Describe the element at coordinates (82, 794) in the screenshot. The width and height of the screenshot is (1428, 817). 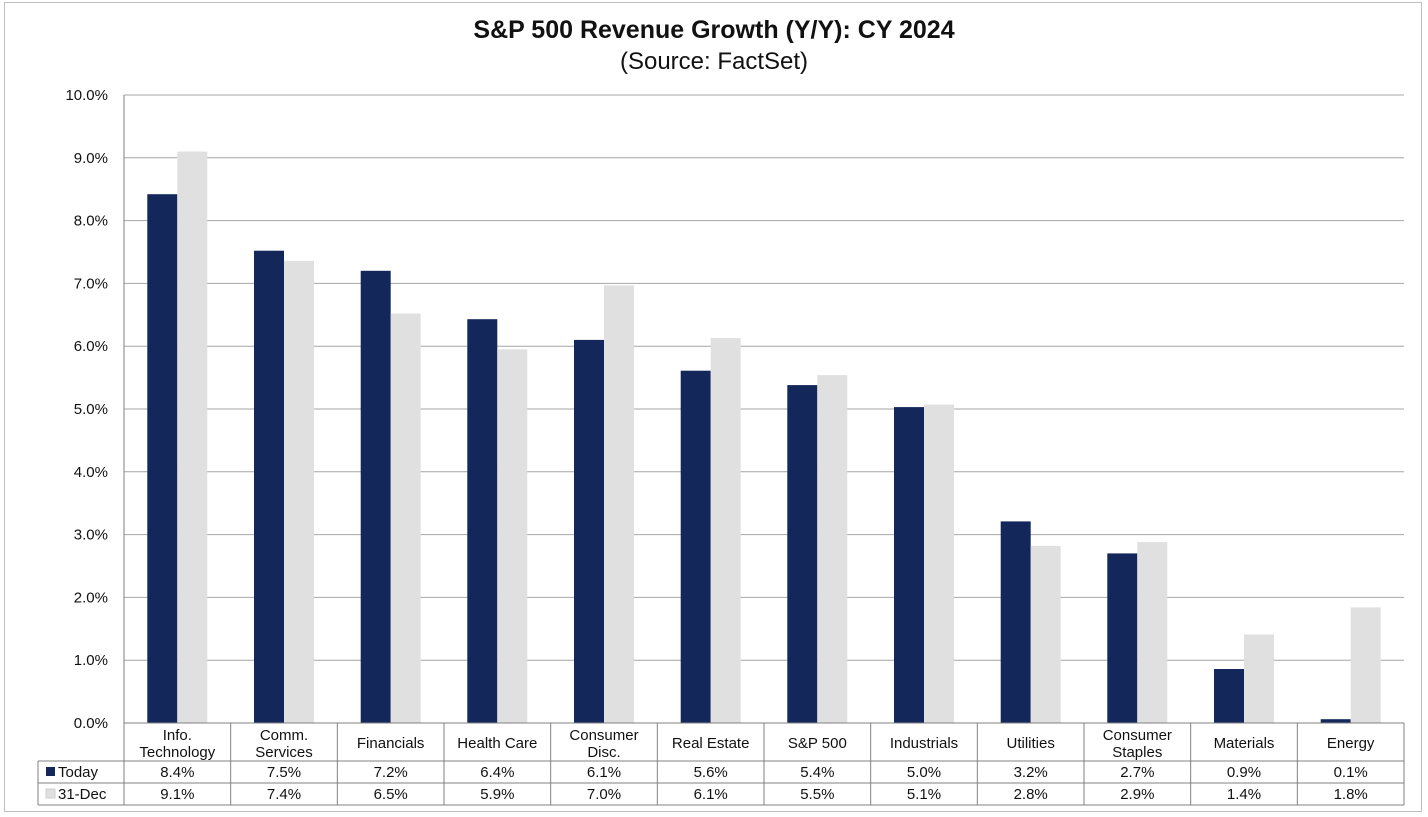
I see `legend-label: 31-Dec` at that location.